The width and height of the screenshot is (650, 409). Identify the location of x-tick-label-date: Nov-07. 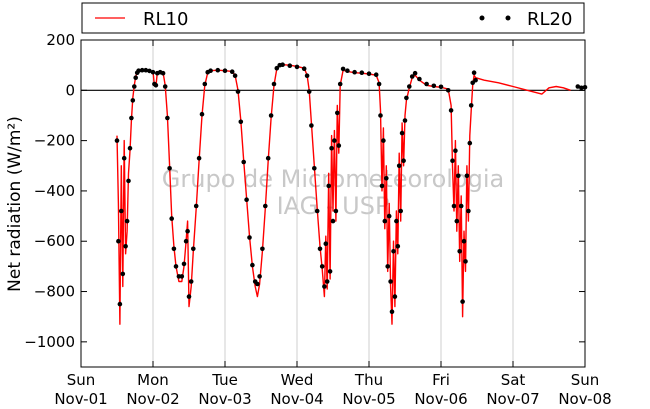
(512, 399).